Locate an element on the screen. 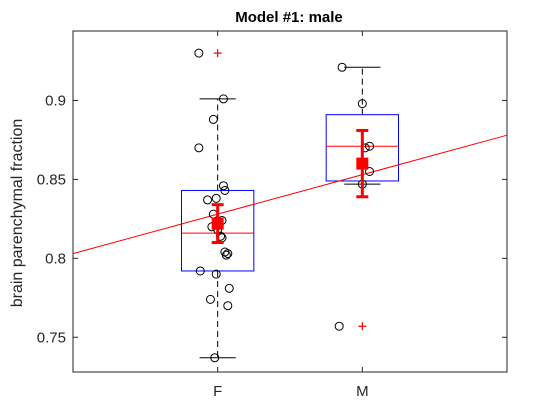  y-axis-label: brain parenchymal fraction is located at coordinates (17, 213).